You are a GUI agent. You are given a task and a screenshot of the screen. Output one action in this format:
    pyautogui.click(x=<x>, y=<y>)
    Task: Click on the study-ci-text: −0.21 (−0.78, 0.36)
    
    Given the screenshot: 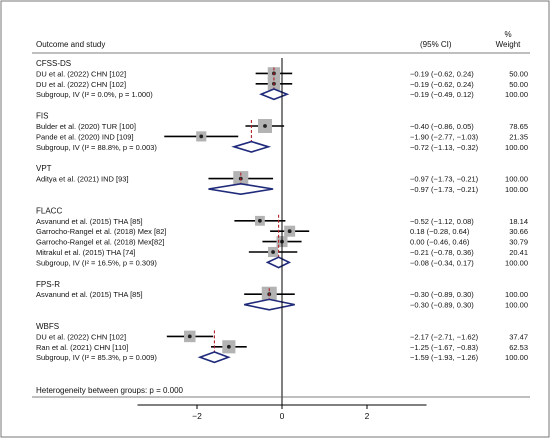 What is the action you would take?
    pyautogui.click(x=442, y=252)
    